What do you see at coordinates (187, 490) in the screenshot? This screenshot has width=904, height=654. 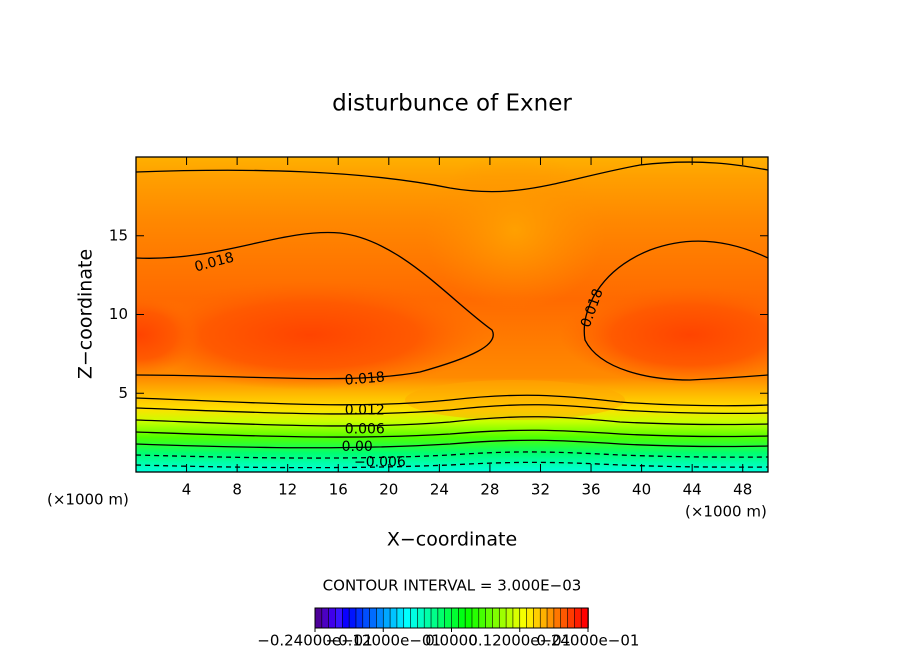 I see `x-tick-label: 4` at bounding box center [187, 490].